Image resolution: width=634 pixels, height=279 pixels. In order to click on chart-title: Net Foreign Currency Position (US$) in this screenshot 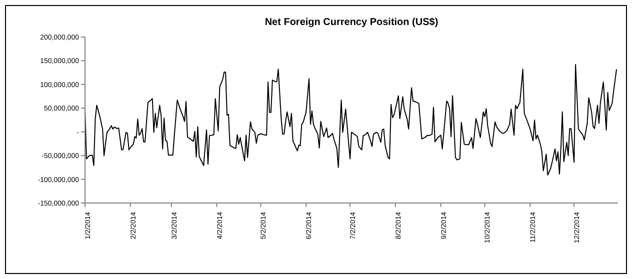, I will do `click(352, 22)`.